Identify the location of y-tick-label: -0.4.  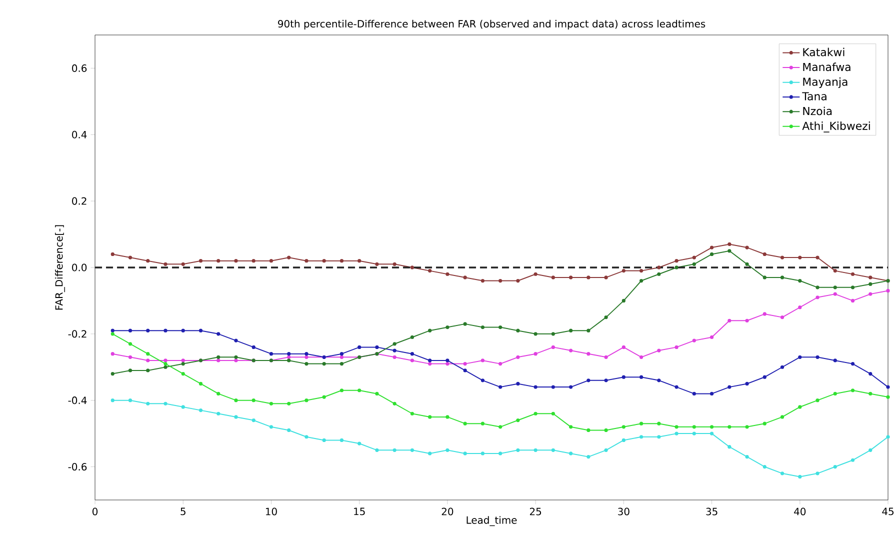
(77, 400).